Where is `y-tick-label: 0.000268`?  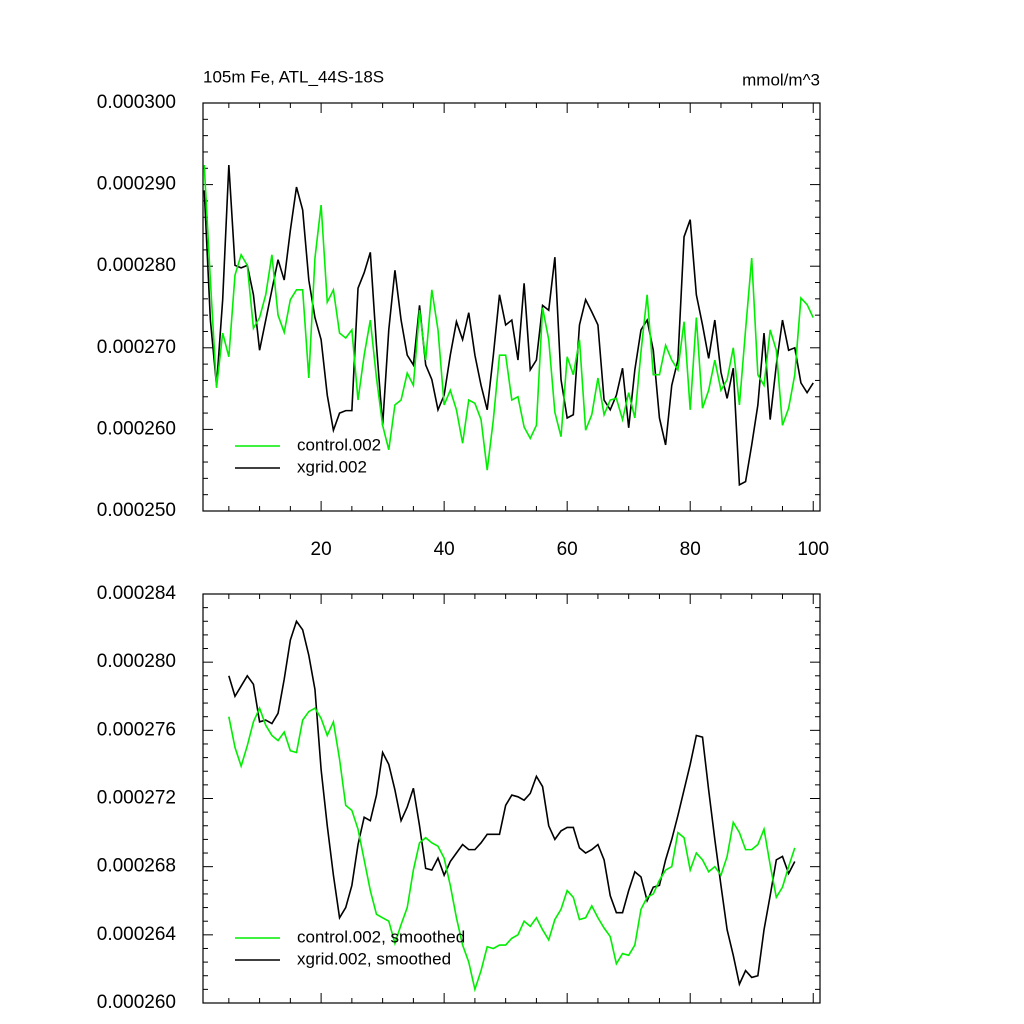 y-tick-label: 0.000268 is located at coordinates (136, 866).